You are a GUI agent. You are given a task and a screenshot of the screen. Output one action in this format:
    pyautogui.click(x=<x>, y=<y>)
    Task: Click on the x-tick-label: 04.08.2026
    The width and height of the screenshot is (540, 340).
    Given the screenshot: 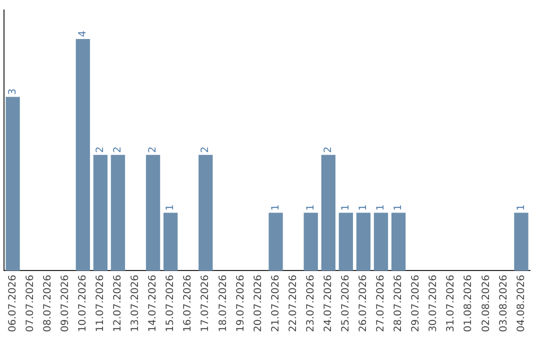 What is the action you would take?
    pyautogui.click(x=521, y=303)
    